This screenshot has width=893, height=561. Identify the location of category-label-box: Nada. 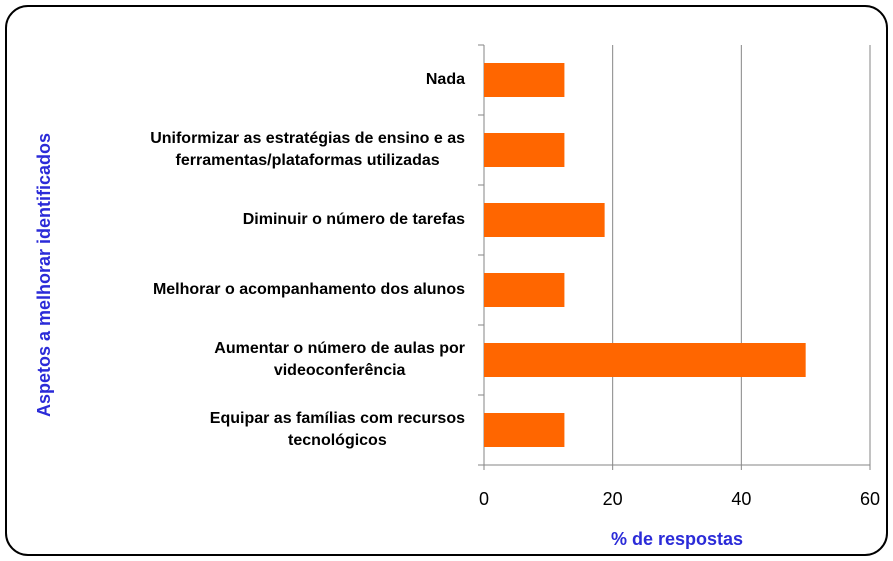
(252, 80).